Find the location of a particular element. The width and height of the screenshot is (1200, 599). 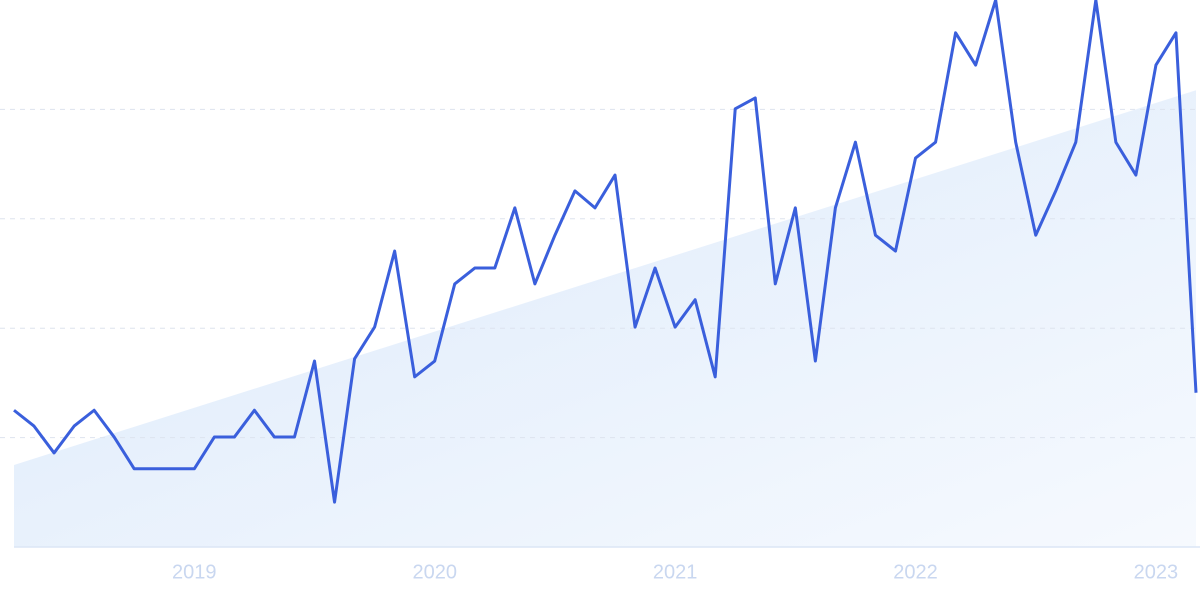

x-tick-label: 2021 is located at coordinates (675, 572).